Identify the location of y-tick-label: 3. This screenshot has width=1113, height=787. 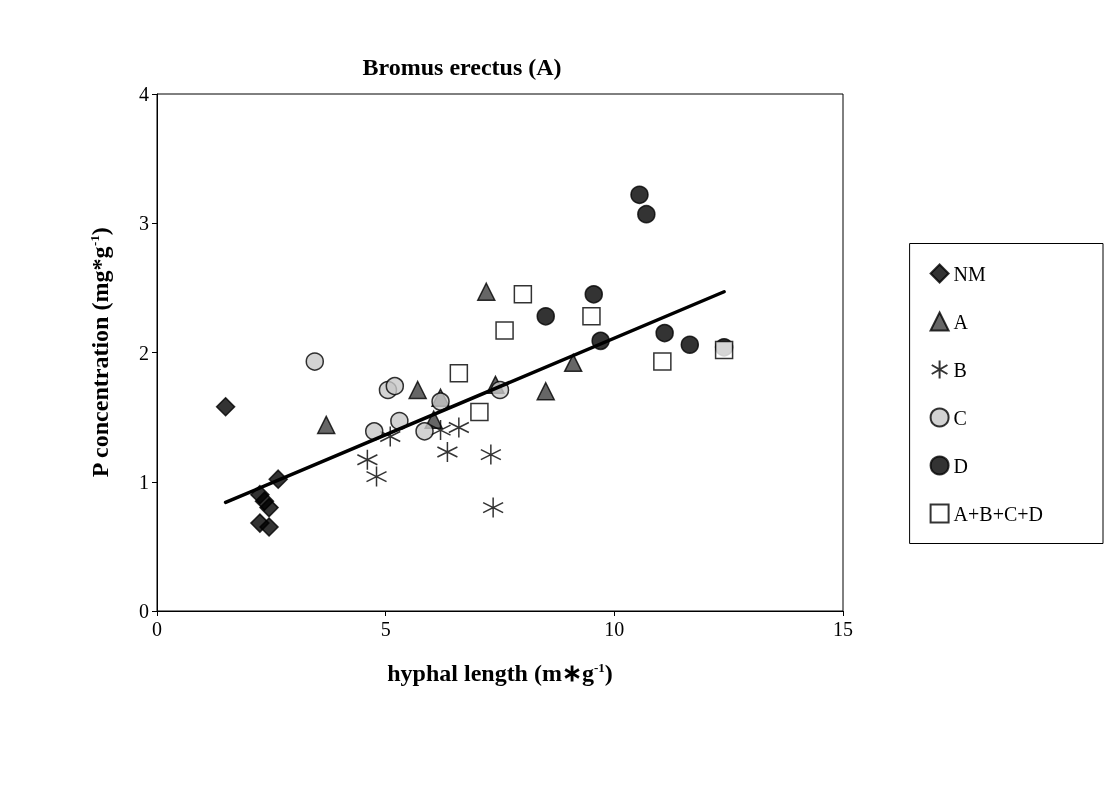
(144, 223).